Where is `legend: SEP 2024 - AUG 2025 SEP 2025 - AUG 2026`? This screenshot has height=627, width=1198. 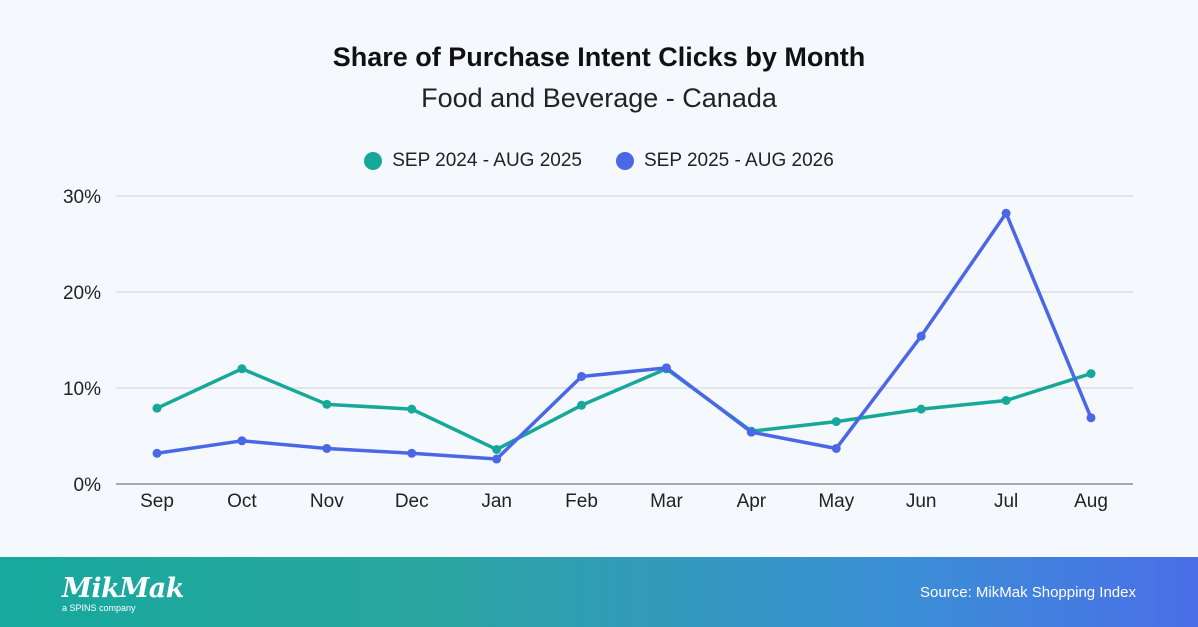
legend: SEP 2024 - AUG 2025 SEP 2025 - AUG 2026 is located at coordinates (599, 161).